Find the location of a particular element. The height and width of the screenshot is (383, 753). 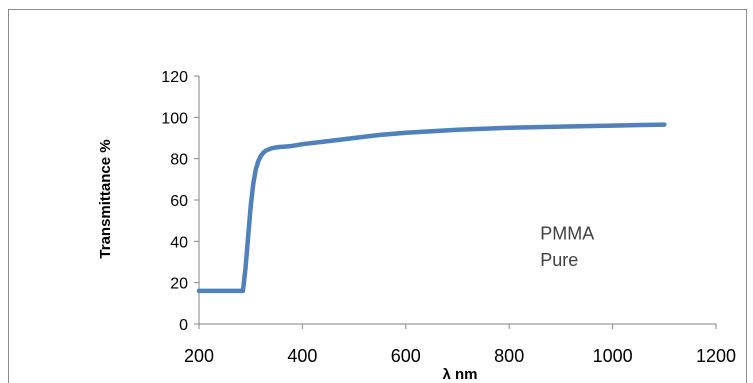

annotation-label: PMMA is located at coordinates (567, 233).